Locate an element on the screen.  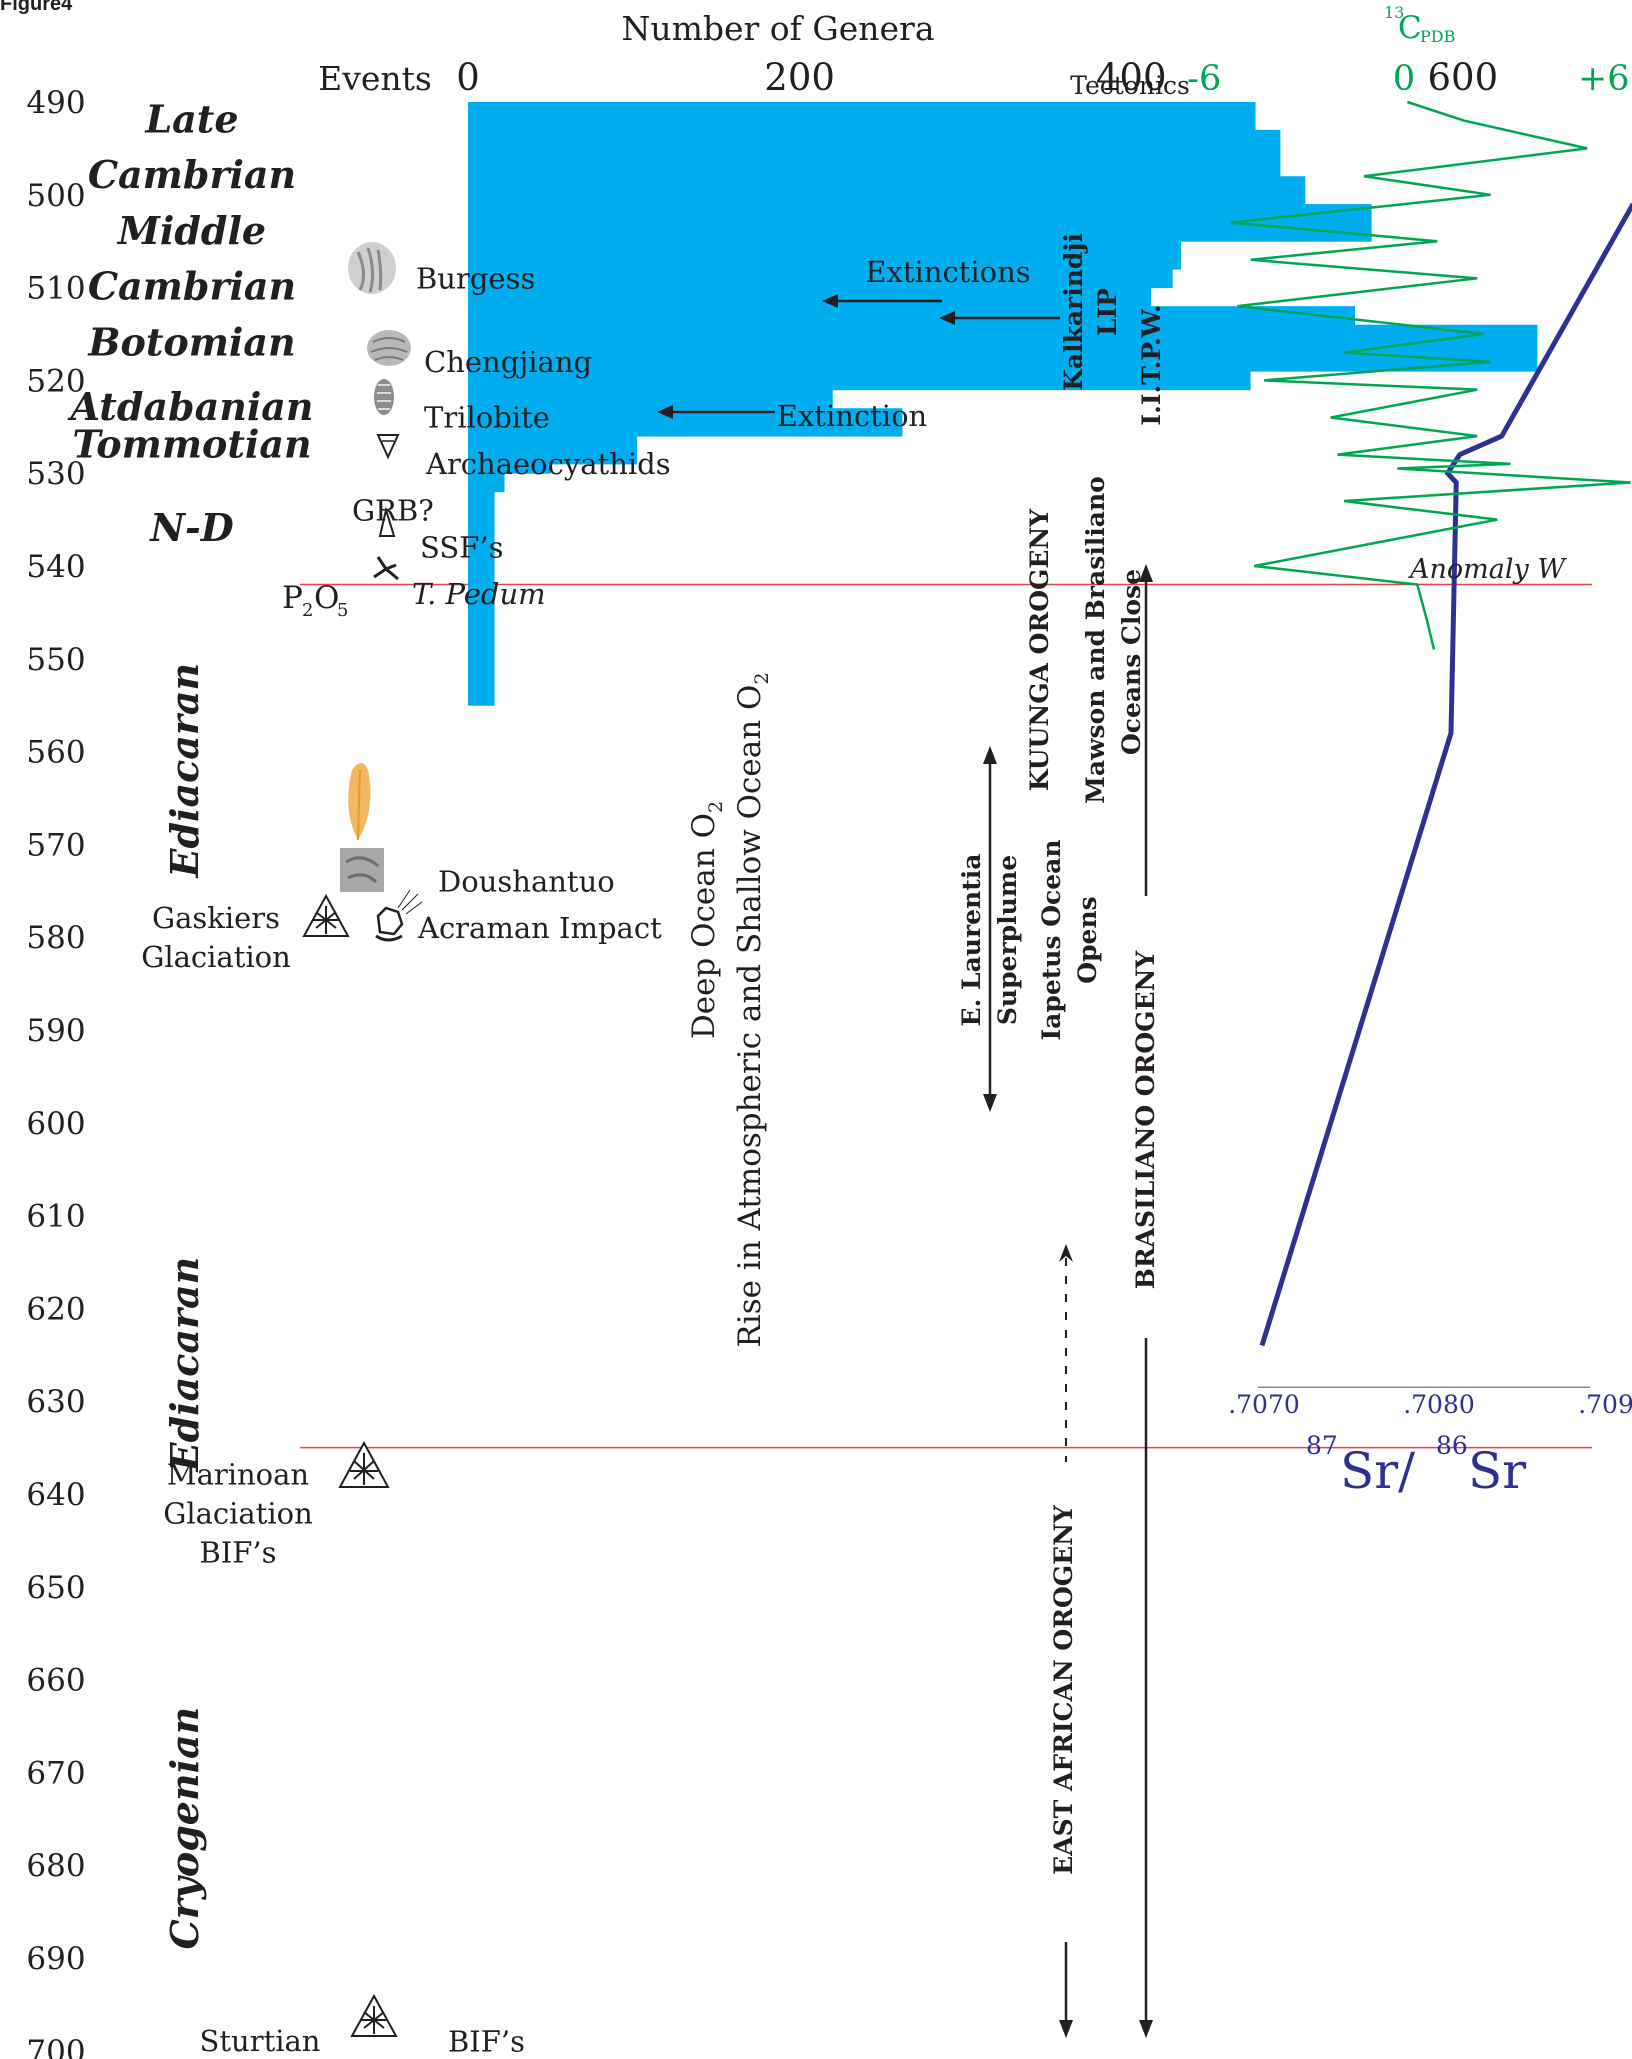
p2o5-sub2: 5 is located at coordinates (342, 610).